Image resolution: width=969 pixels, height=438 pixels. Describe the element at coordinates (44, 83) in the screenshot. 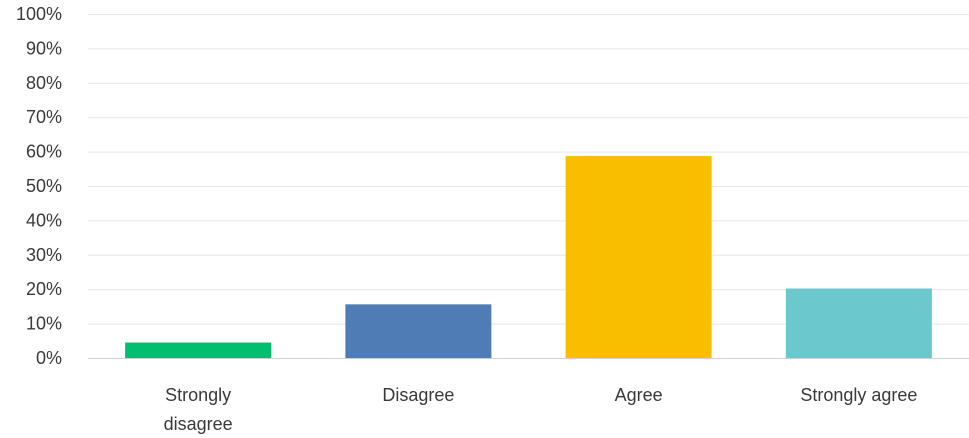

I see `y-tick-label: 80%` at that location.